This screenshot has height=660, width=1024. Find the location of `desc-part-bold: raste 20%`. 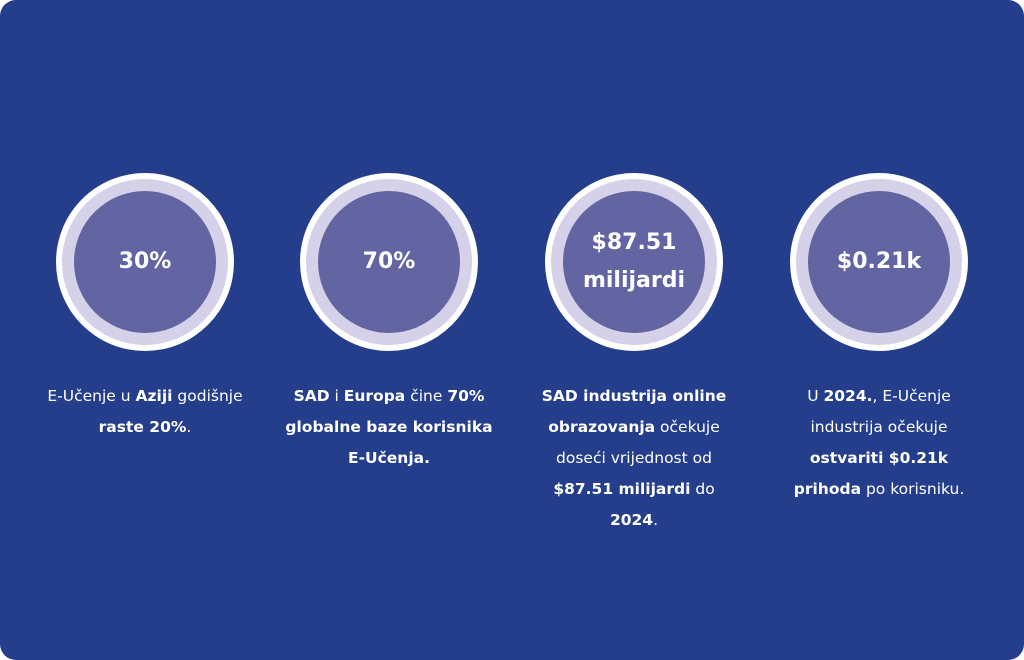

desc-part-bold: raste 20% is located at coordinates (142, 427).